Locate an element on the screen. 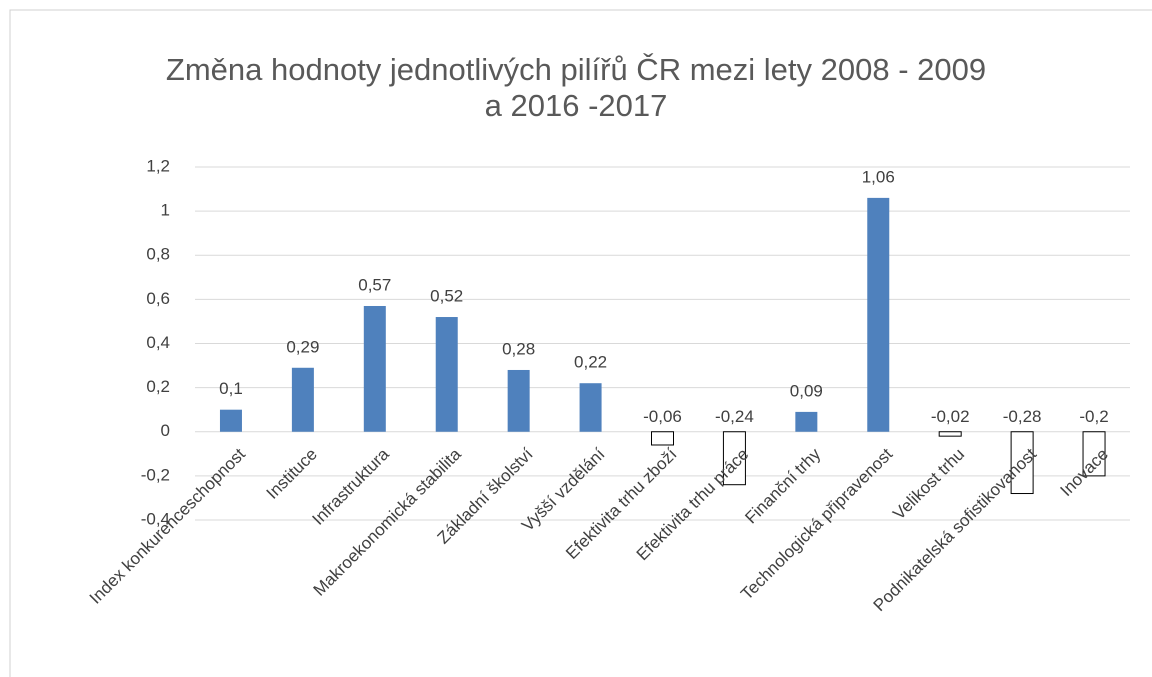  chart-title: a 2016 -2017 is located at coordinates (576, 105).